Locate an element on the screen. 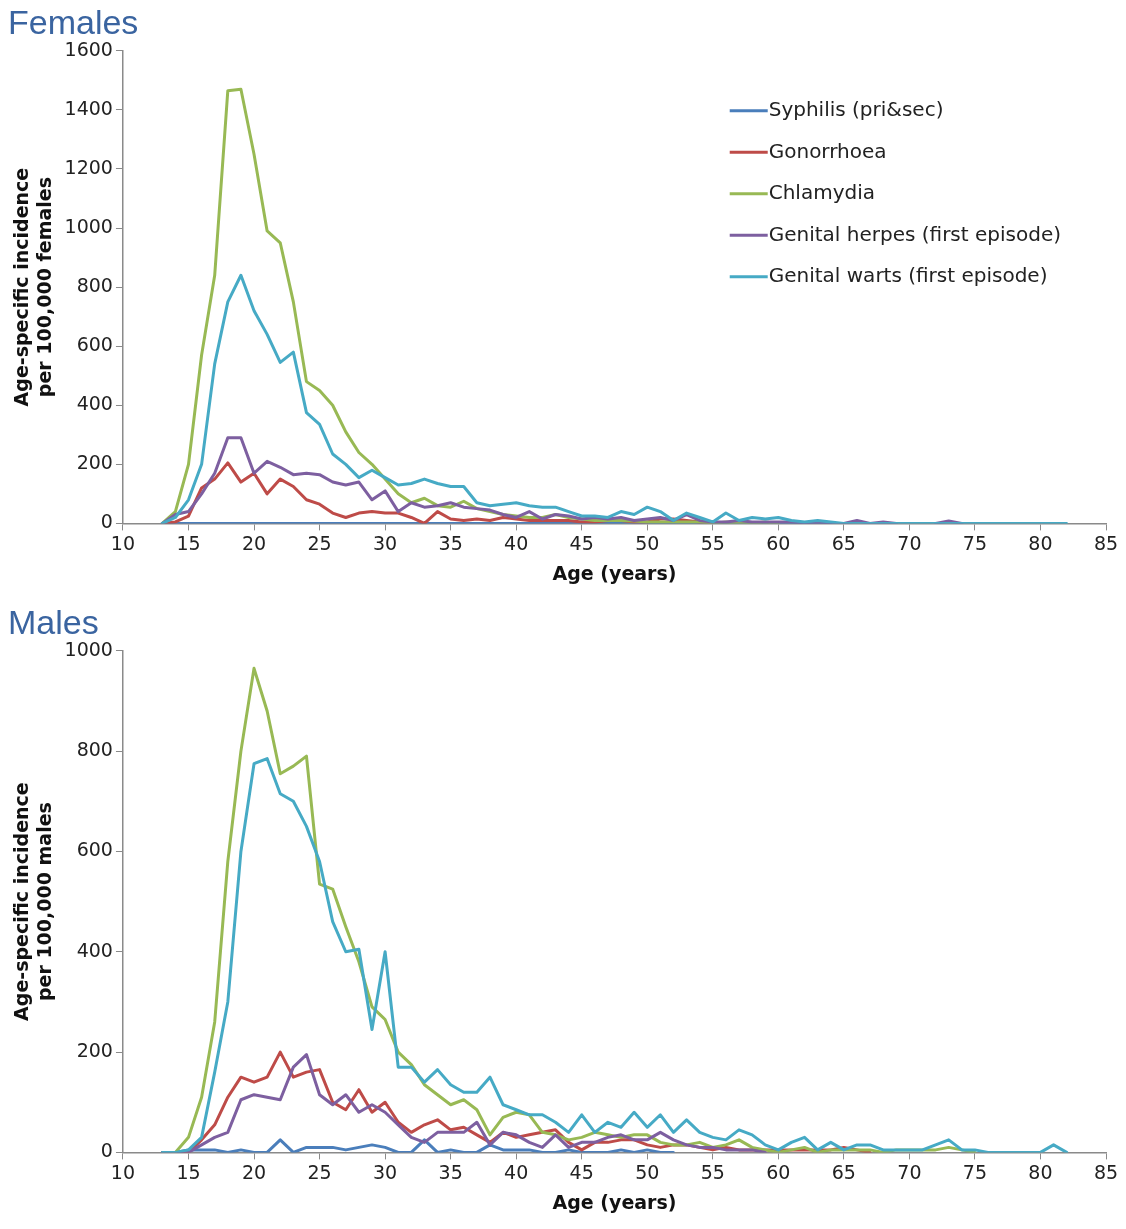 This screenshot has width=1126, height=1229. y-tick-label: 1000 is located at coordinates (88, 225).